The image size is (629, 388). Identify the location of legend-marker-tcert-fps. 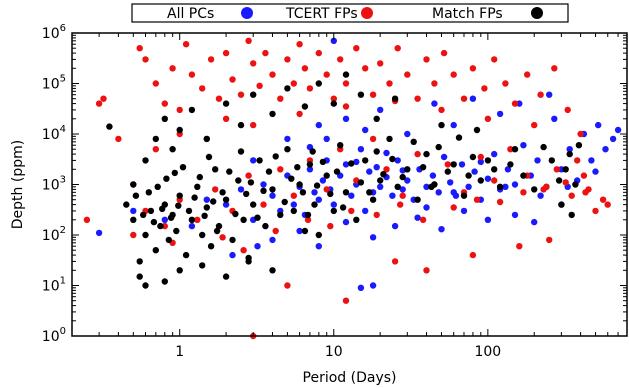
(367, 13).